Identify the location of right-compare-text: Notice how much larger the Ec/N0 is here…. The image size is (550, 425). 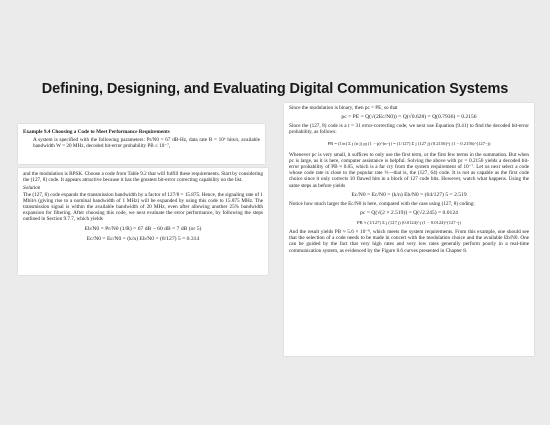
(382, 203).